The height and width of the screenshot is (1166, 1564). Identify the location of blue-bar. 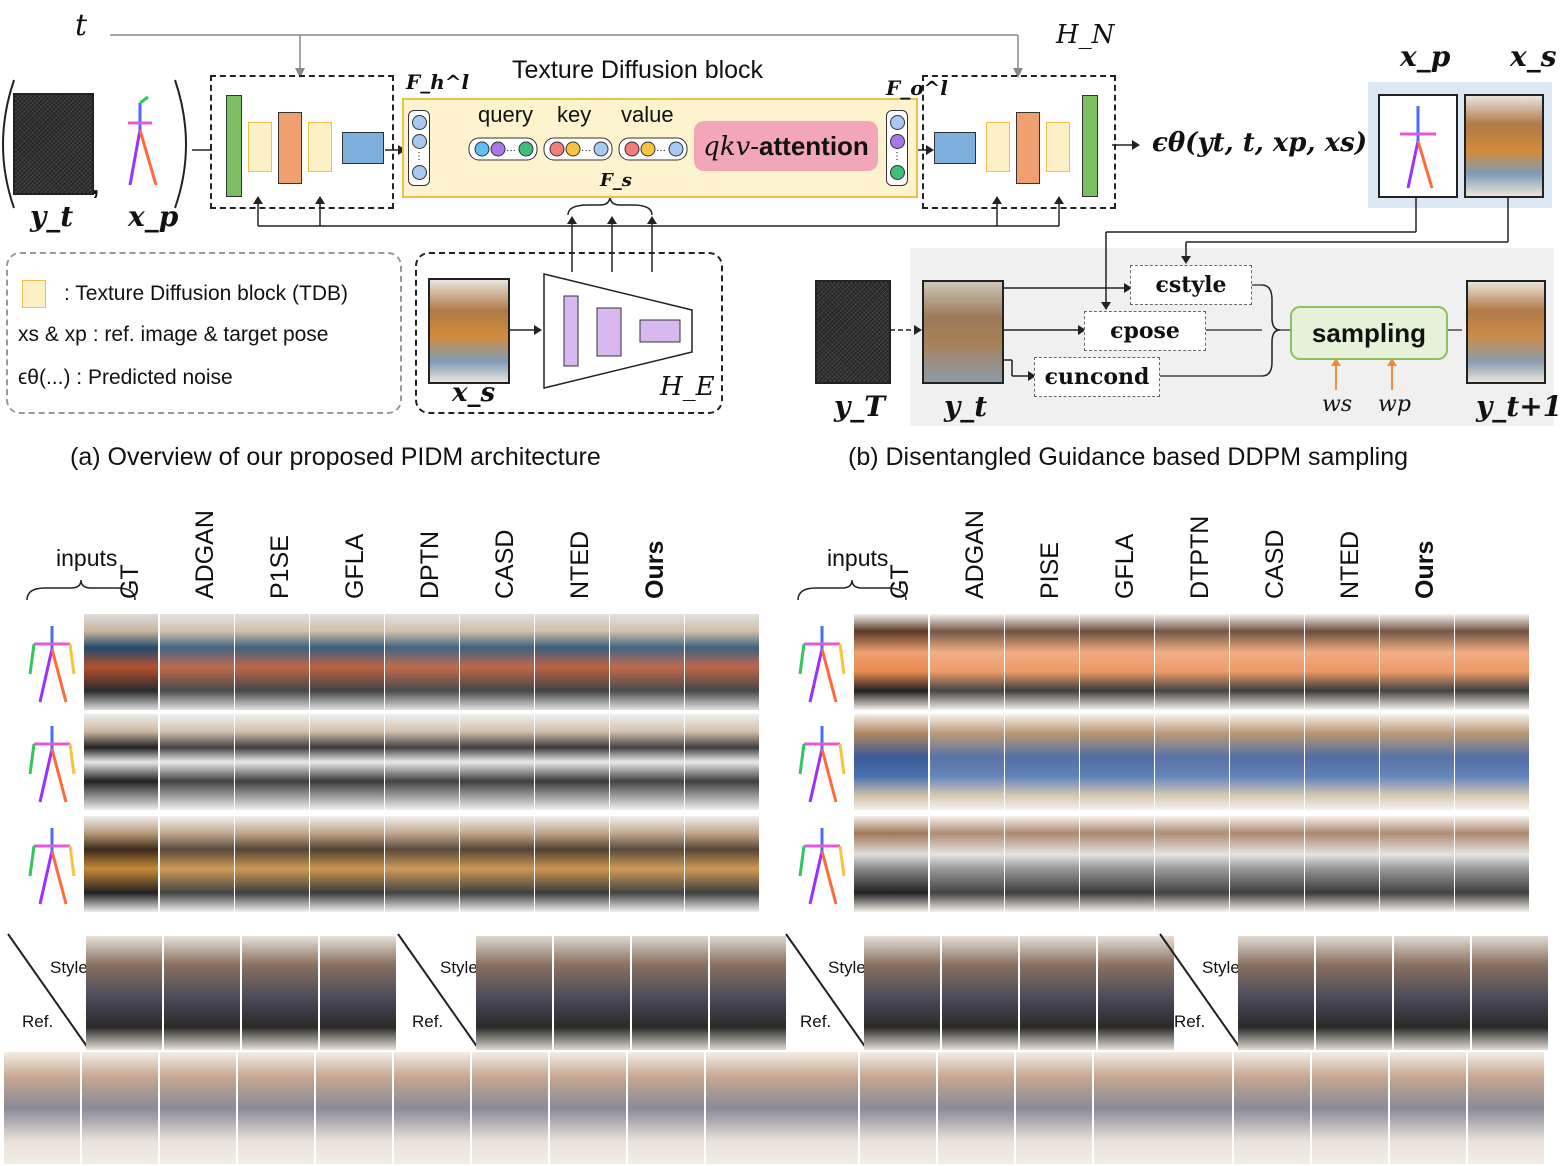
(363, 148).